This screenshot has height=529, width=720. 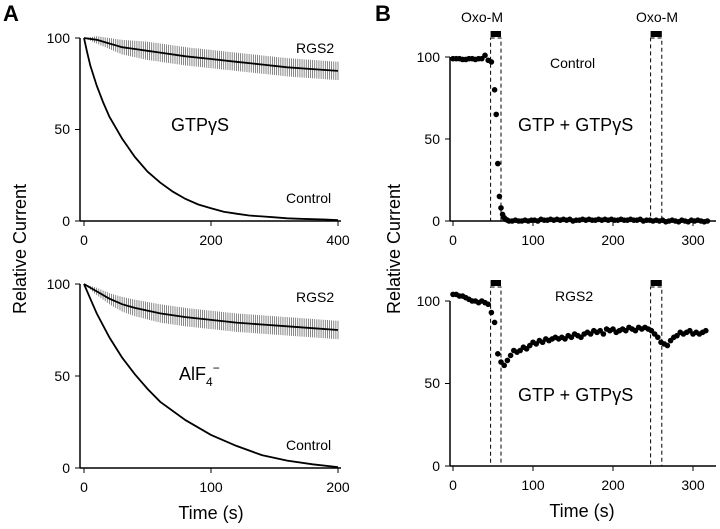 What do you see at coordinates (574, 296) in the screenshot?
I see `condition-label-rgs2: RGS2` at bounding box center [574, 296].